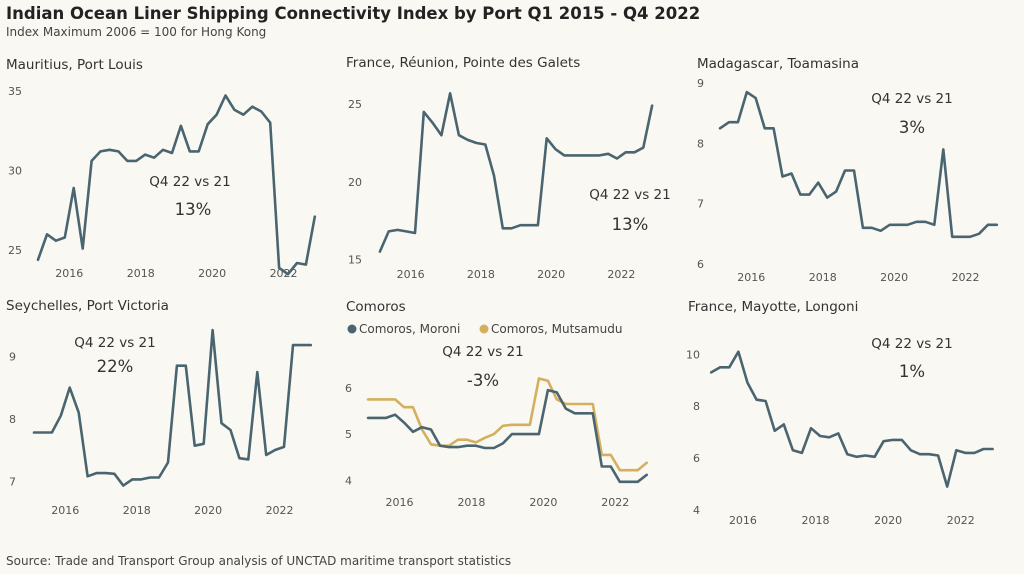  I want to click on annotation-change: 1%, so click(912, 371).